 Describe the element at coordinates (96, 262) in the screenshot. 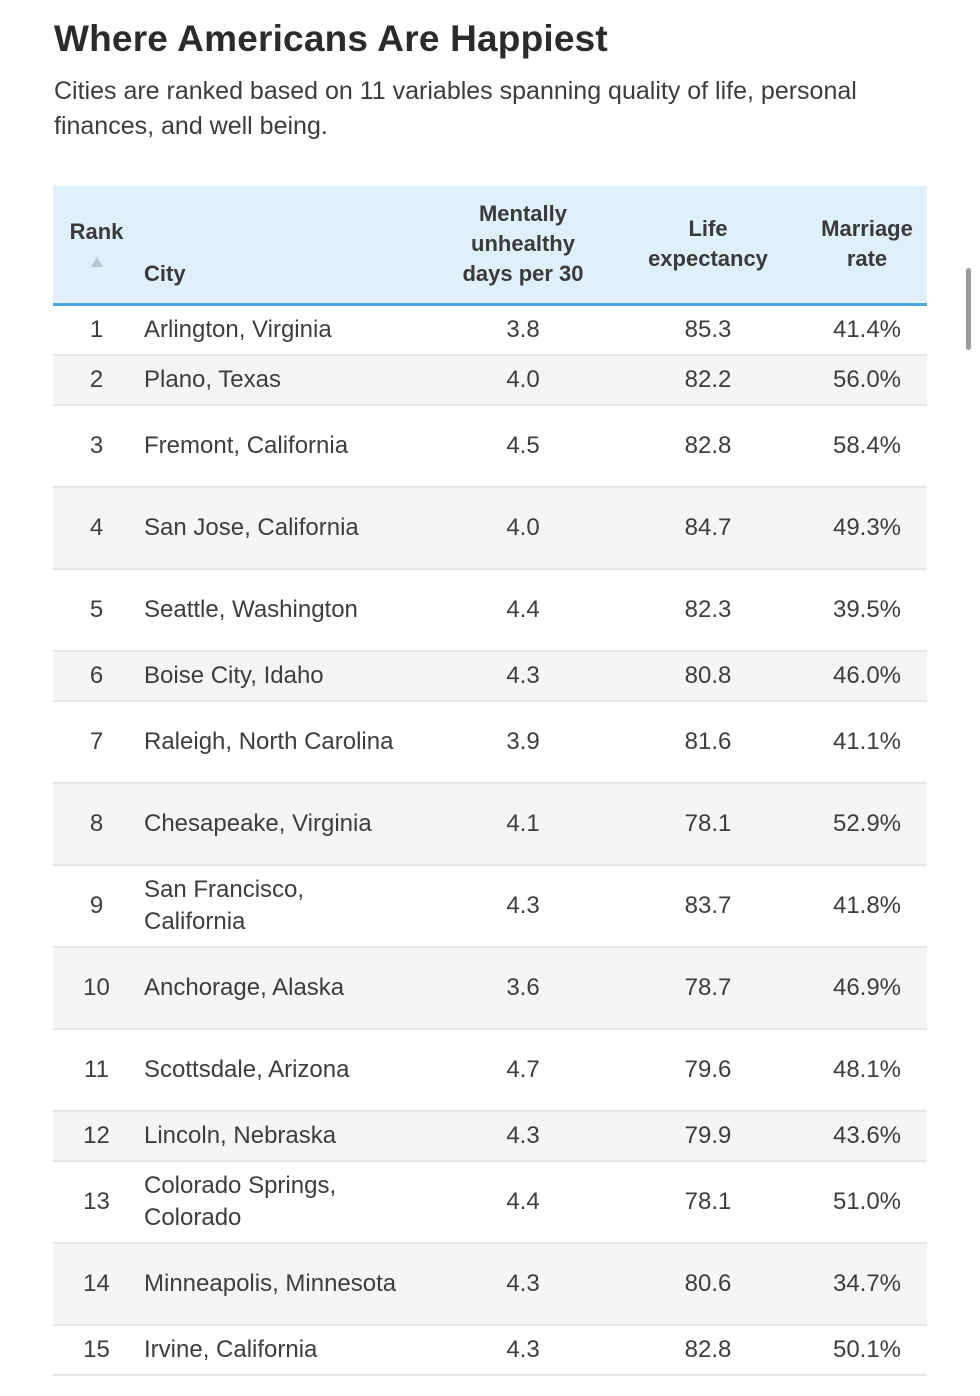

I see `sort-ascending-icon` at that location.